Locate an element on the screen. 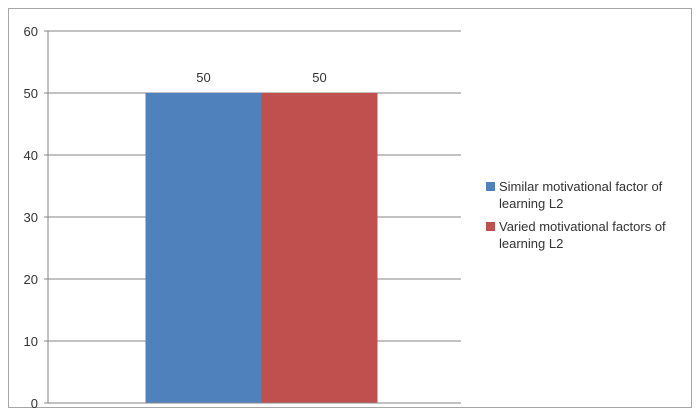 This screenshot has width=696, height=412. y-tick-label-0: 0 is located at coordinates (34, 403).